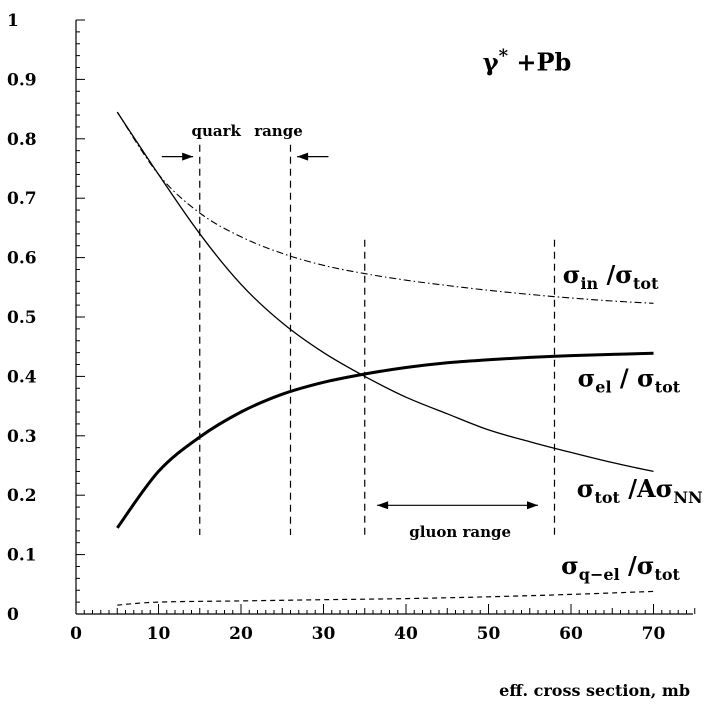  Describe the element at coordinates (76, 634) in the screenshot. I see `x-tick-label: 0` at that location.